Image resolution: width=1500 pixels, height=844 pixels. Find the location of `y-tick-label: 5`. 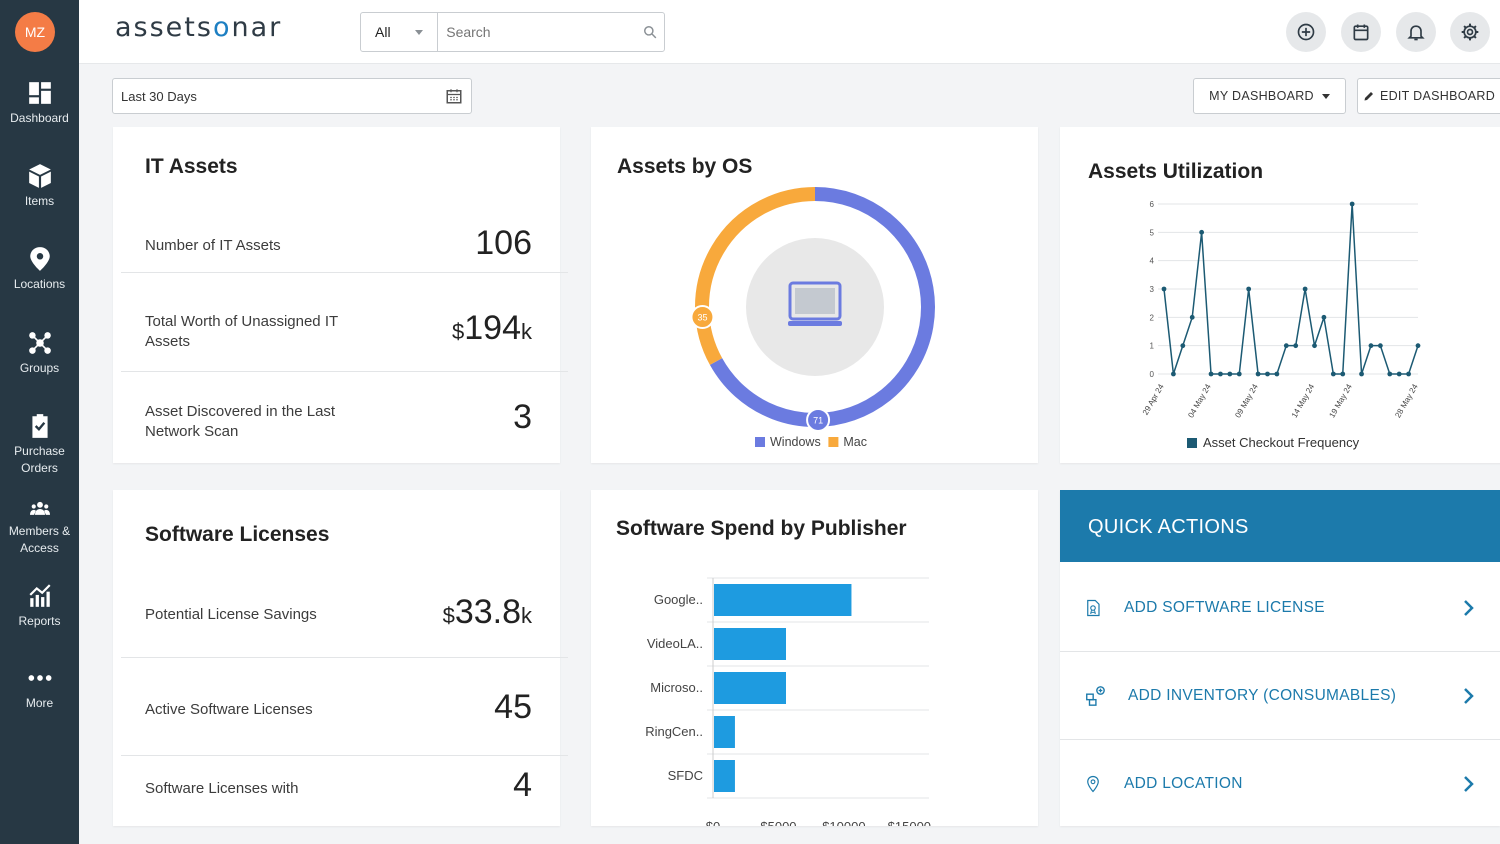

y-tick-label: 5 is located at coordinates (1152, 232).